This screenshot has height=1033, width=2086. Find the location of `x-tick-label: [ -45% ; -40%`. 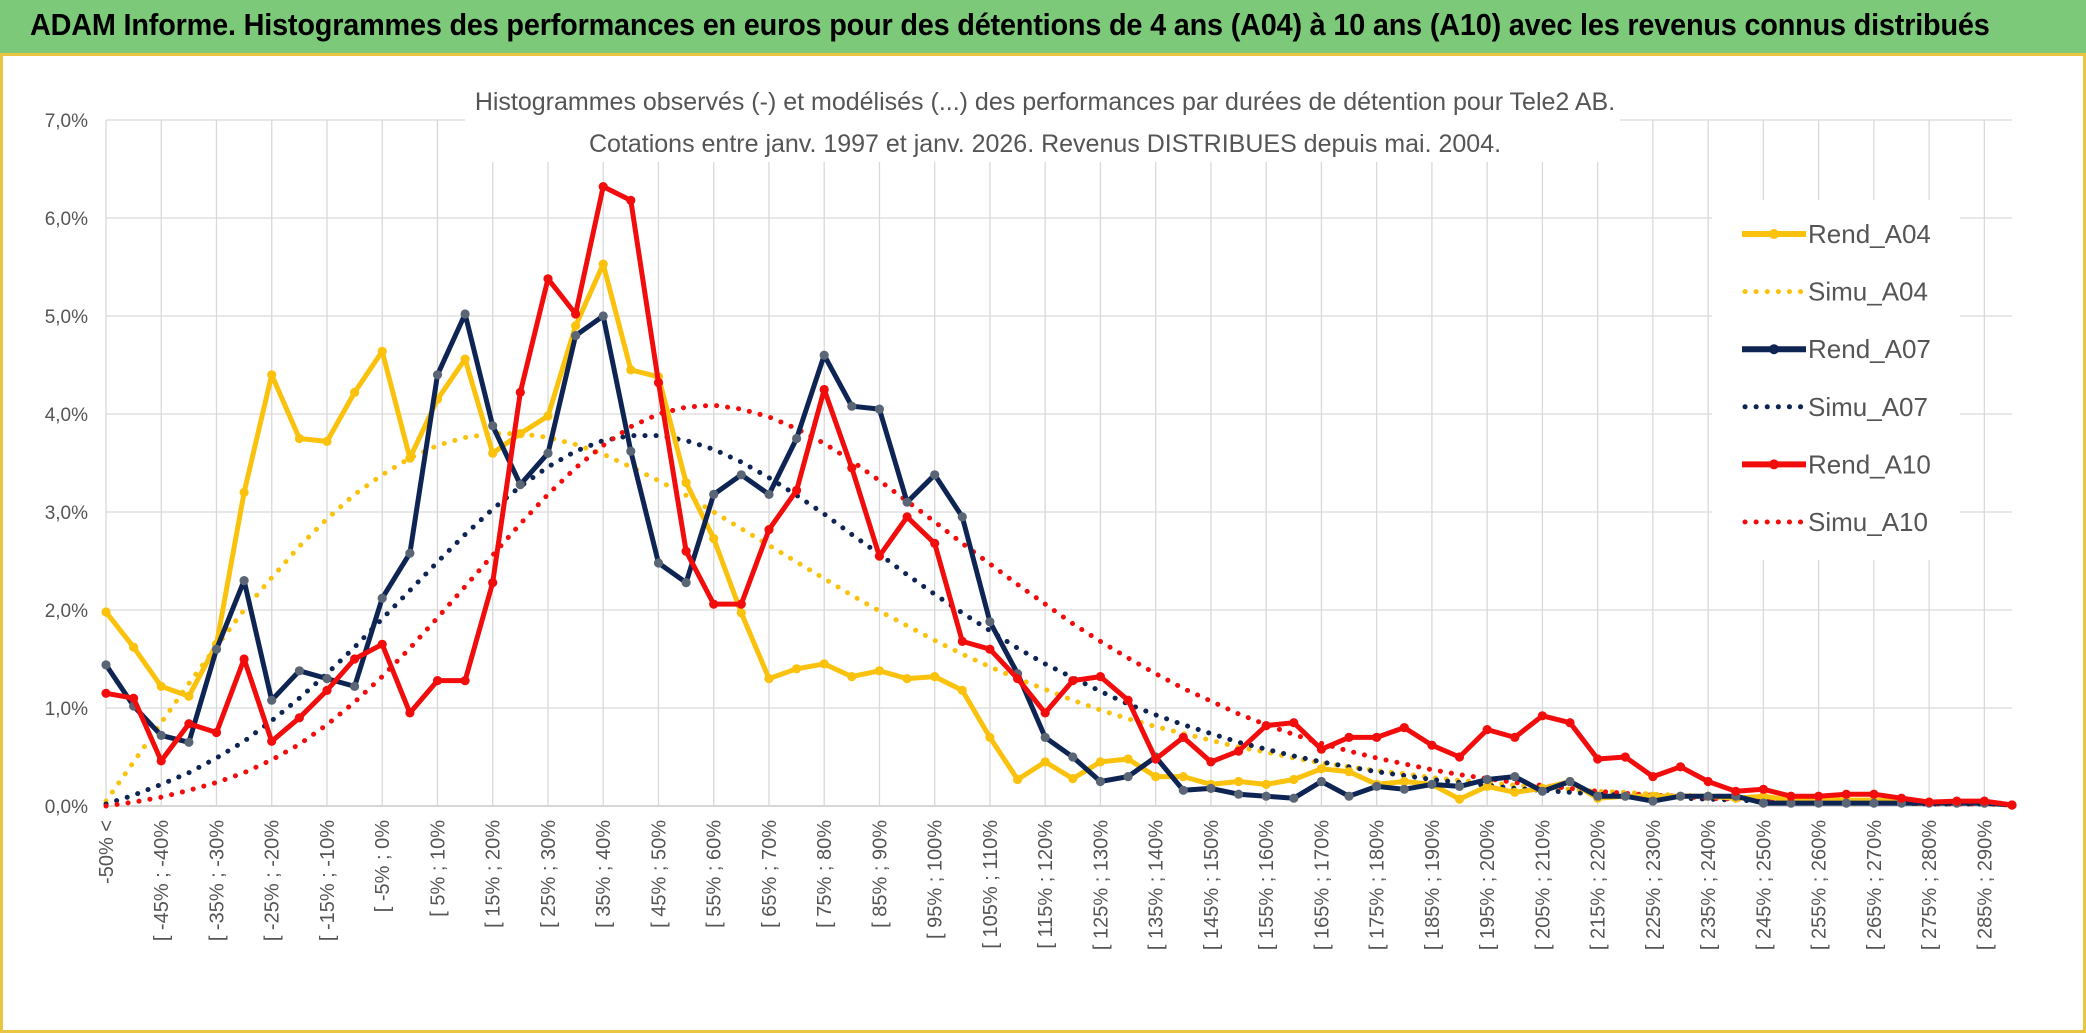

x-tick-label: [ -45% ; -40% is located at coordinates (162, 880).